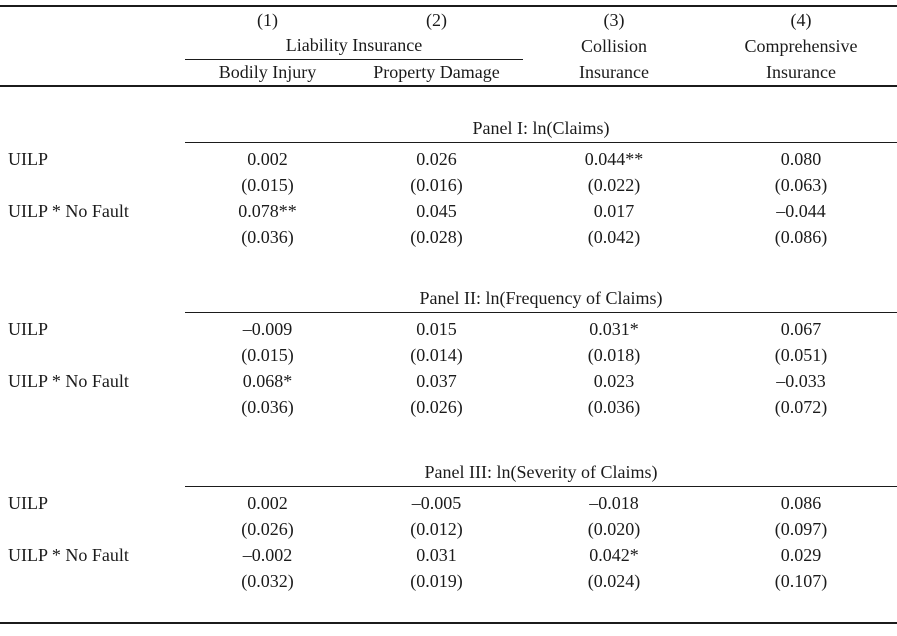 Image resolution: width=897 pixels, height=636 pixels. I want to click on row-uilp-nofault-se: (0.036) (0.026) (0.036) (0.072), so click(448, 407).